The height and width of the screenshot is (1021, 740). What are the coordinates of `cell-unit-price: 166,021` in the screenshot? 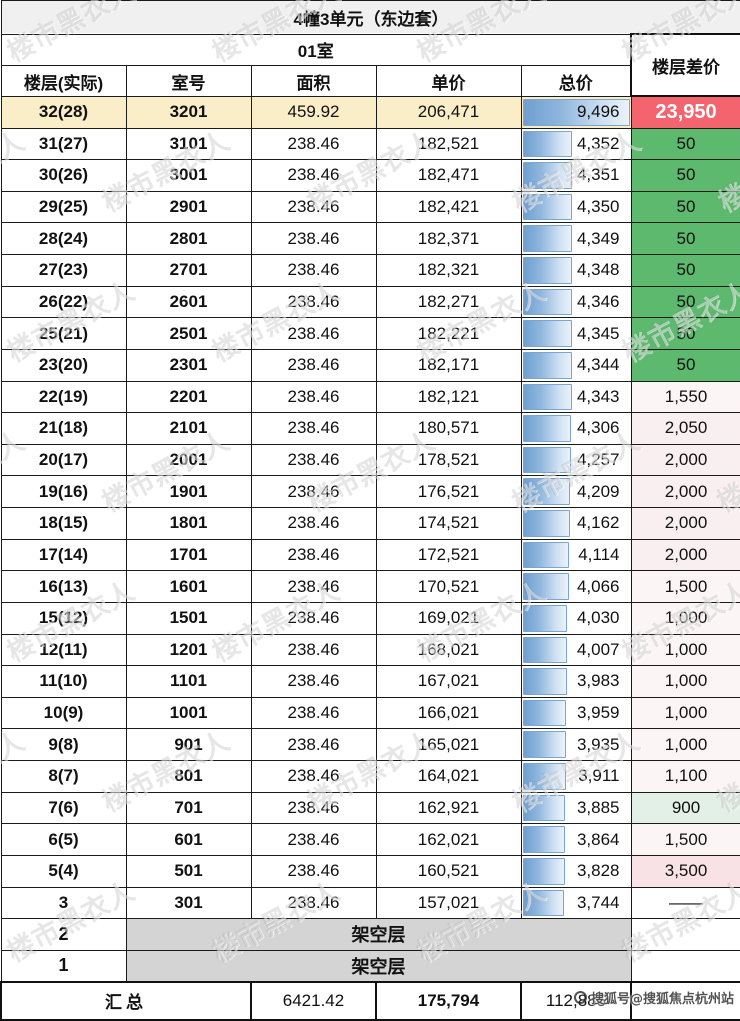 It's located at (448, 713).